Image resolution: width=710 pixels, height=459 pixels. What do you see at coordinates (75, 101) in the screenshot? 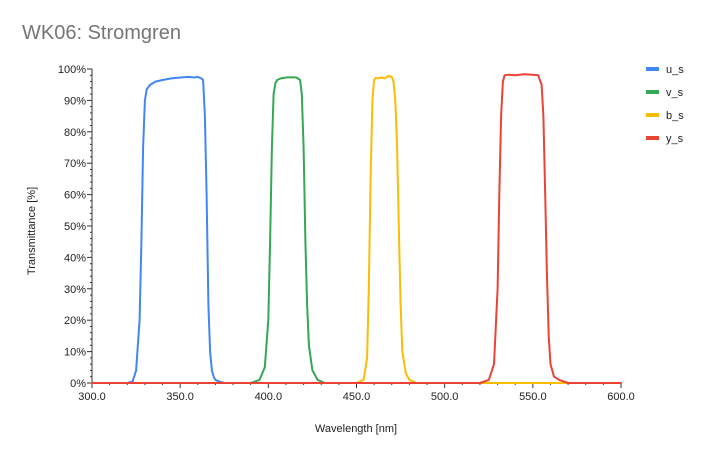
I see `y-tick-label: 90%` at bounding box center [75, 101].